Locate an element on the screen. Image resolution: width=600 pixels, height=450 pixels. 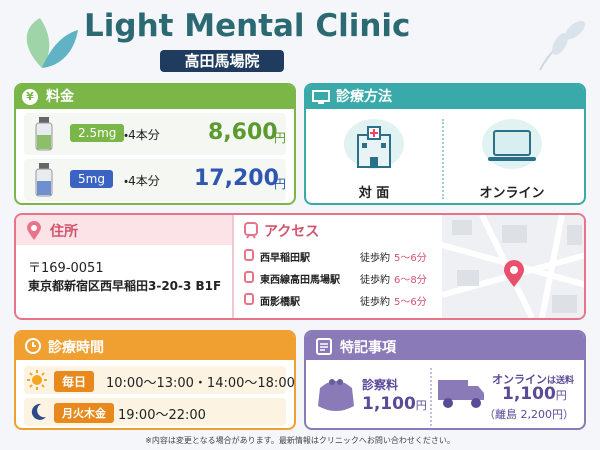
hours-time: 10:00～13:00・14:00～18:00 is located at coordinates (200, 383).